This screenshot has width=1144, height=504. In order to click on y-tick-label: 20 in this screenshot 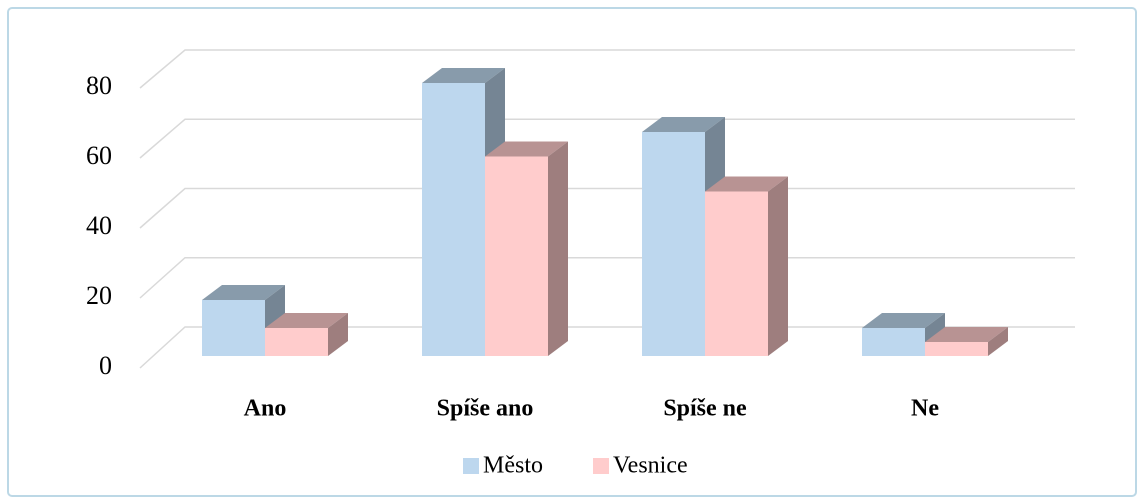, I will do `click(99, 295)`.